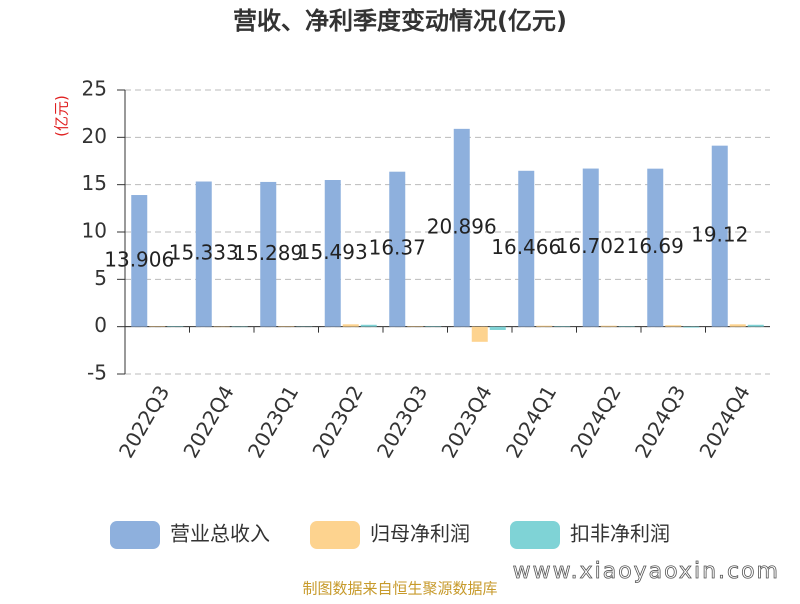 The image size is (800, 604). Describe the element at coordinates (400, 21) in the screenshot. I see `chart-title: 营收、净利季度变动情况(亿元)` at that location.